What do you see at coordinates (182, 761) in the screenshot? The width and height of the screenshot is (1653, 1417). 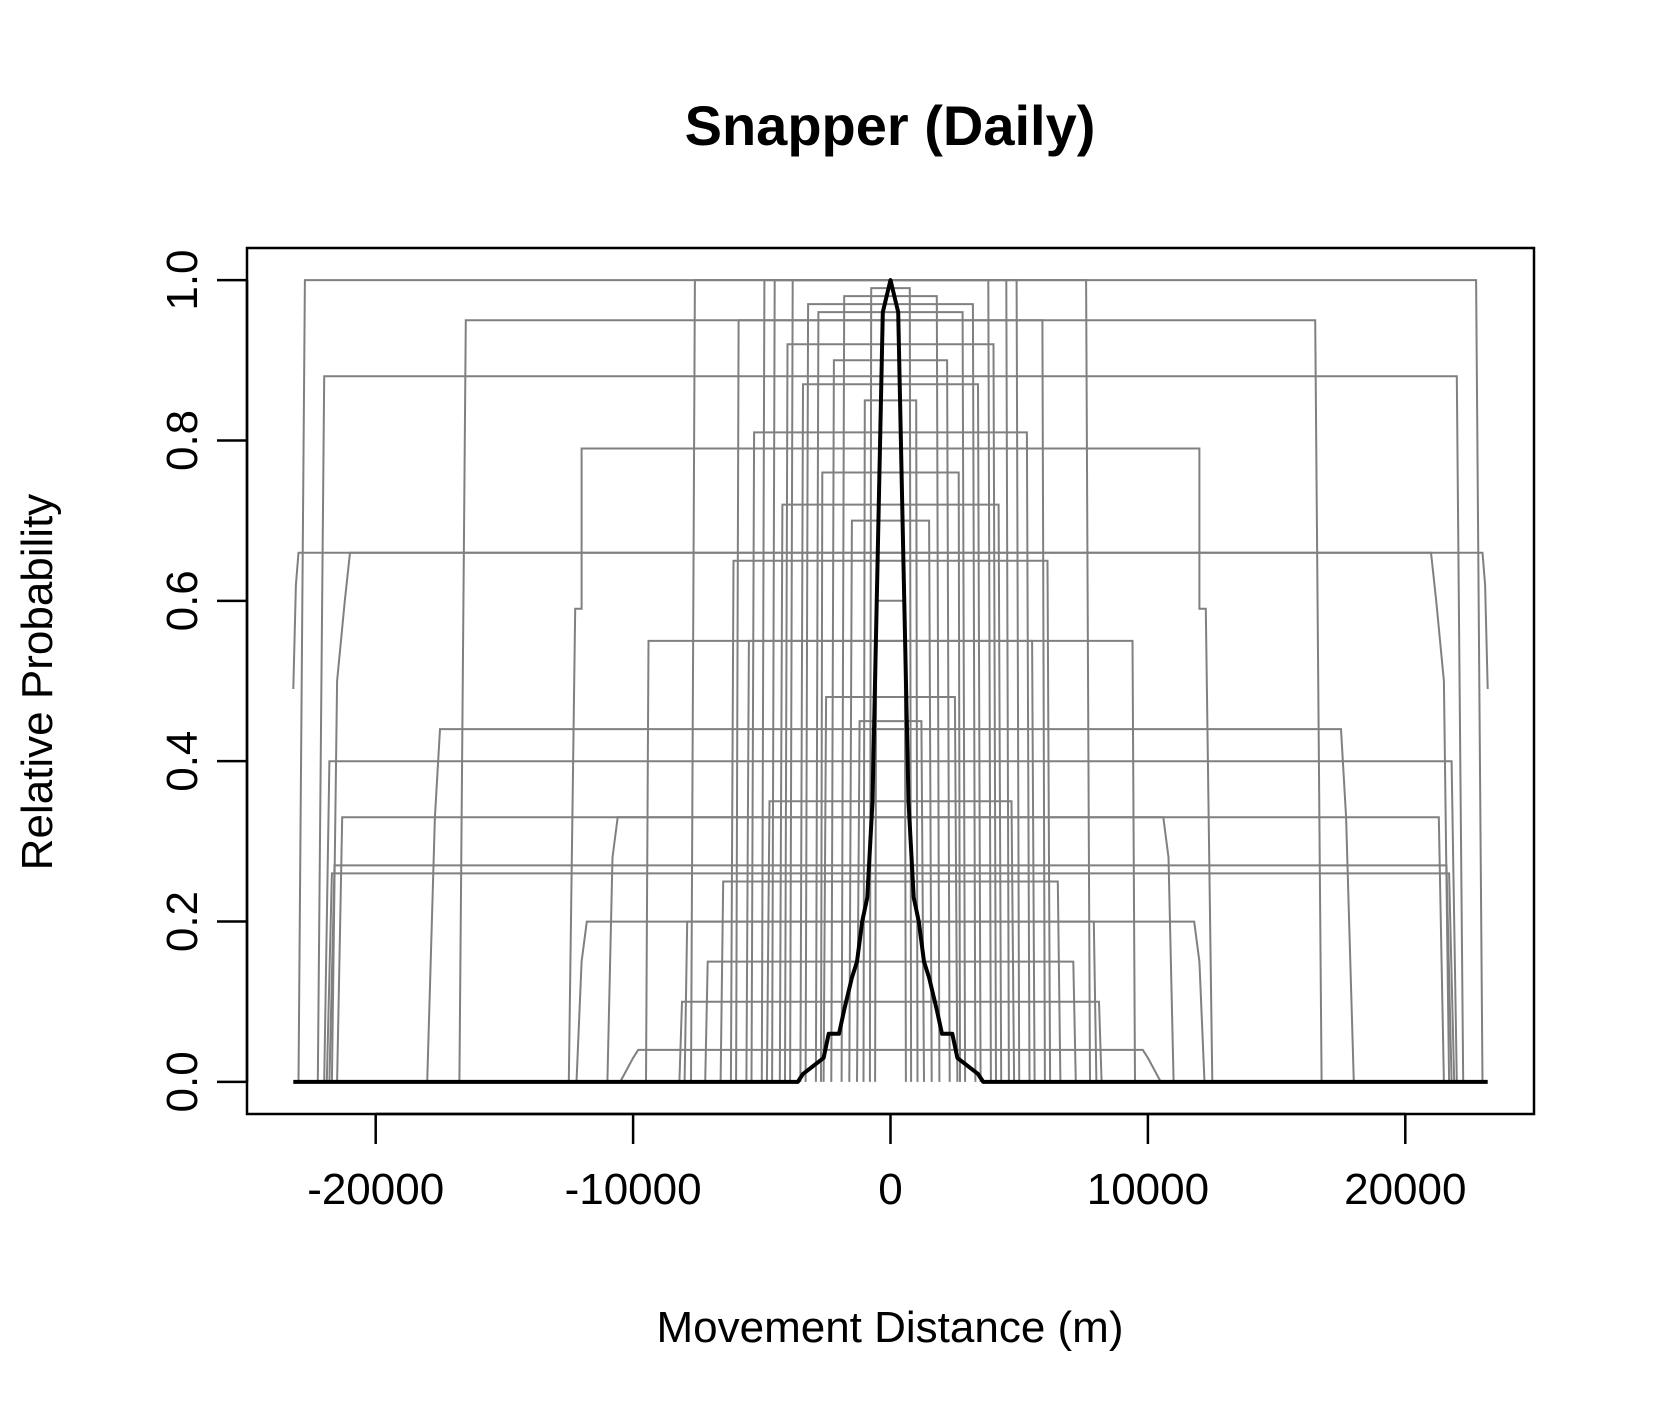 I see `y-tick-label: 0.4` at bounding box center [182, 761].